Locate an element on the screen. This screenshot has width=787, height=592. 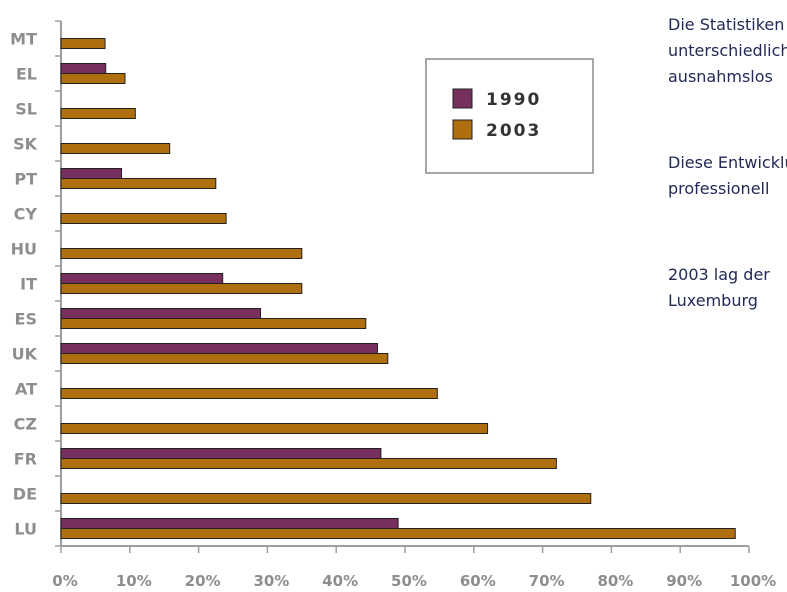
y-tick-label: AT is located at coordinates (26, 389).